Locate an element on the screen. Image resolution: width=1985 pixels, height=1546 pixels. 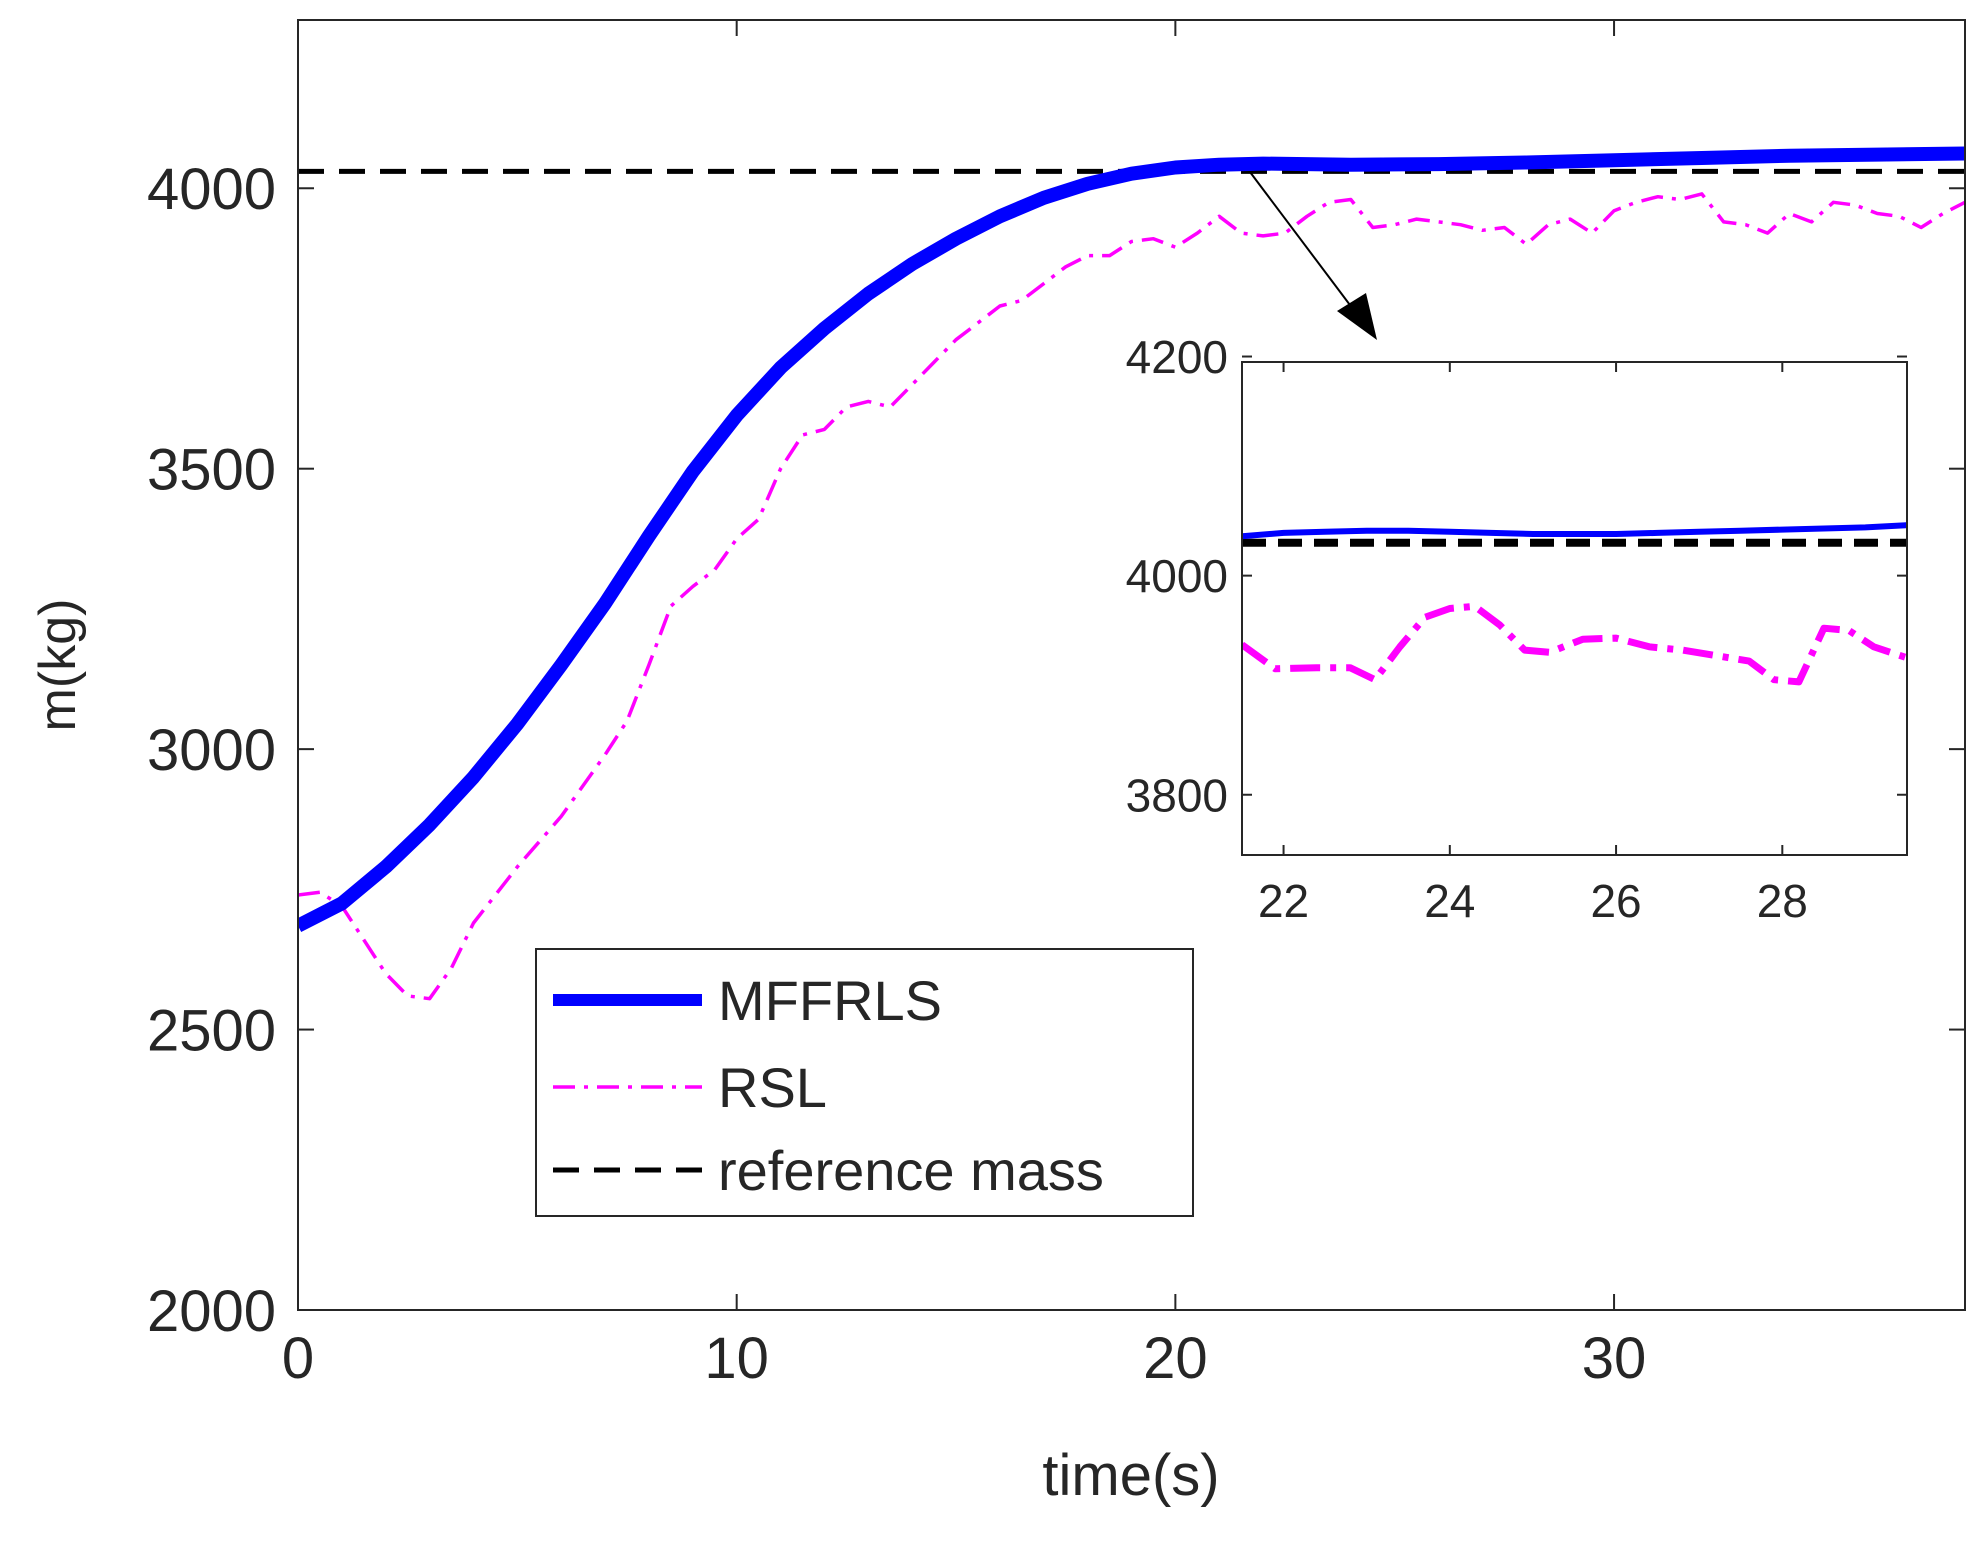
y-axis-label: m(kg) is located at coordinates (58, 665).